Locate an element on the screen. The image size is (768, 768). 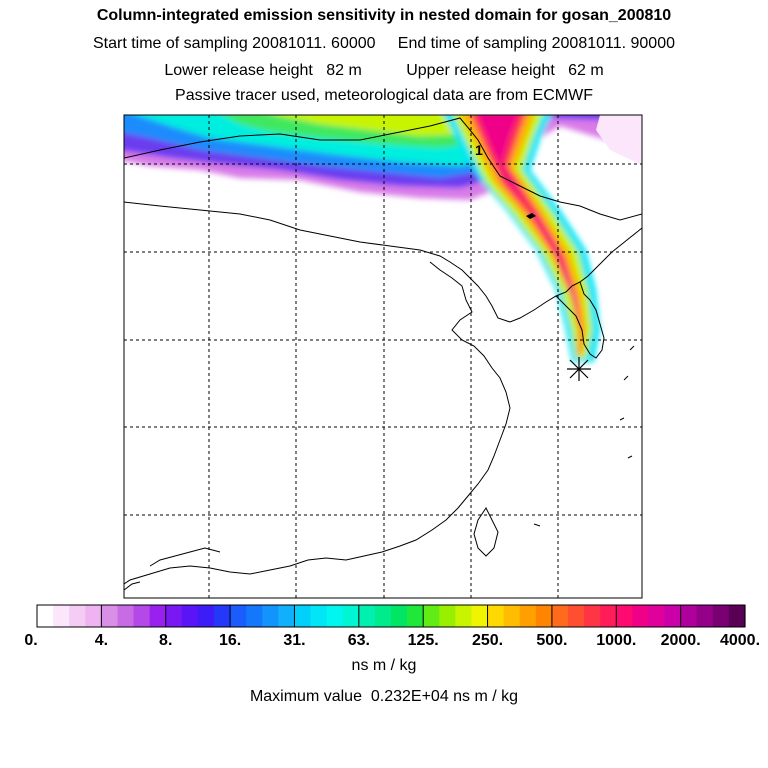
colorbar-tick-label: 4. is located at coordinates (101, 640).